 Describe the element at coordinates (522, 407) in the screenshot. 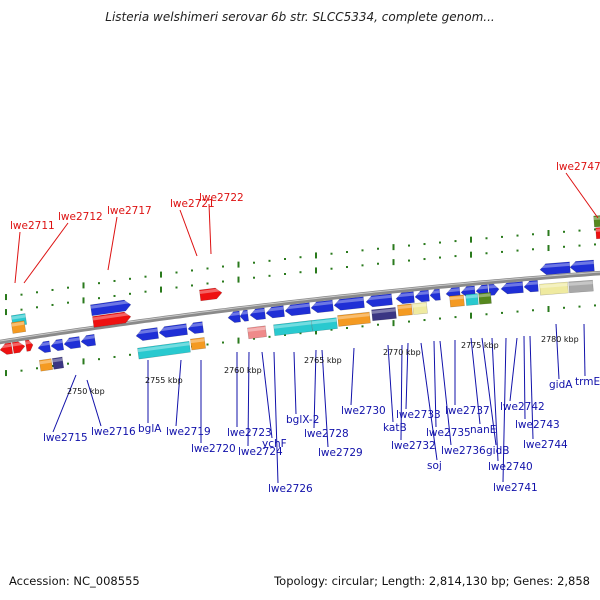

I see `gene-label-bottom-24: lwe2742` at that location.